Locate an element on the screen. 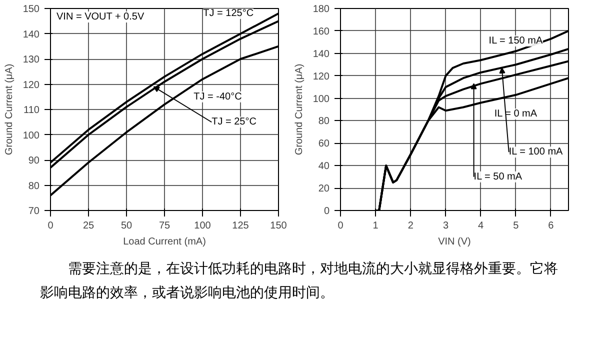 This screenshot has height=350, width=597. y-tick-label: 20 is located at coordinates (324, 189).